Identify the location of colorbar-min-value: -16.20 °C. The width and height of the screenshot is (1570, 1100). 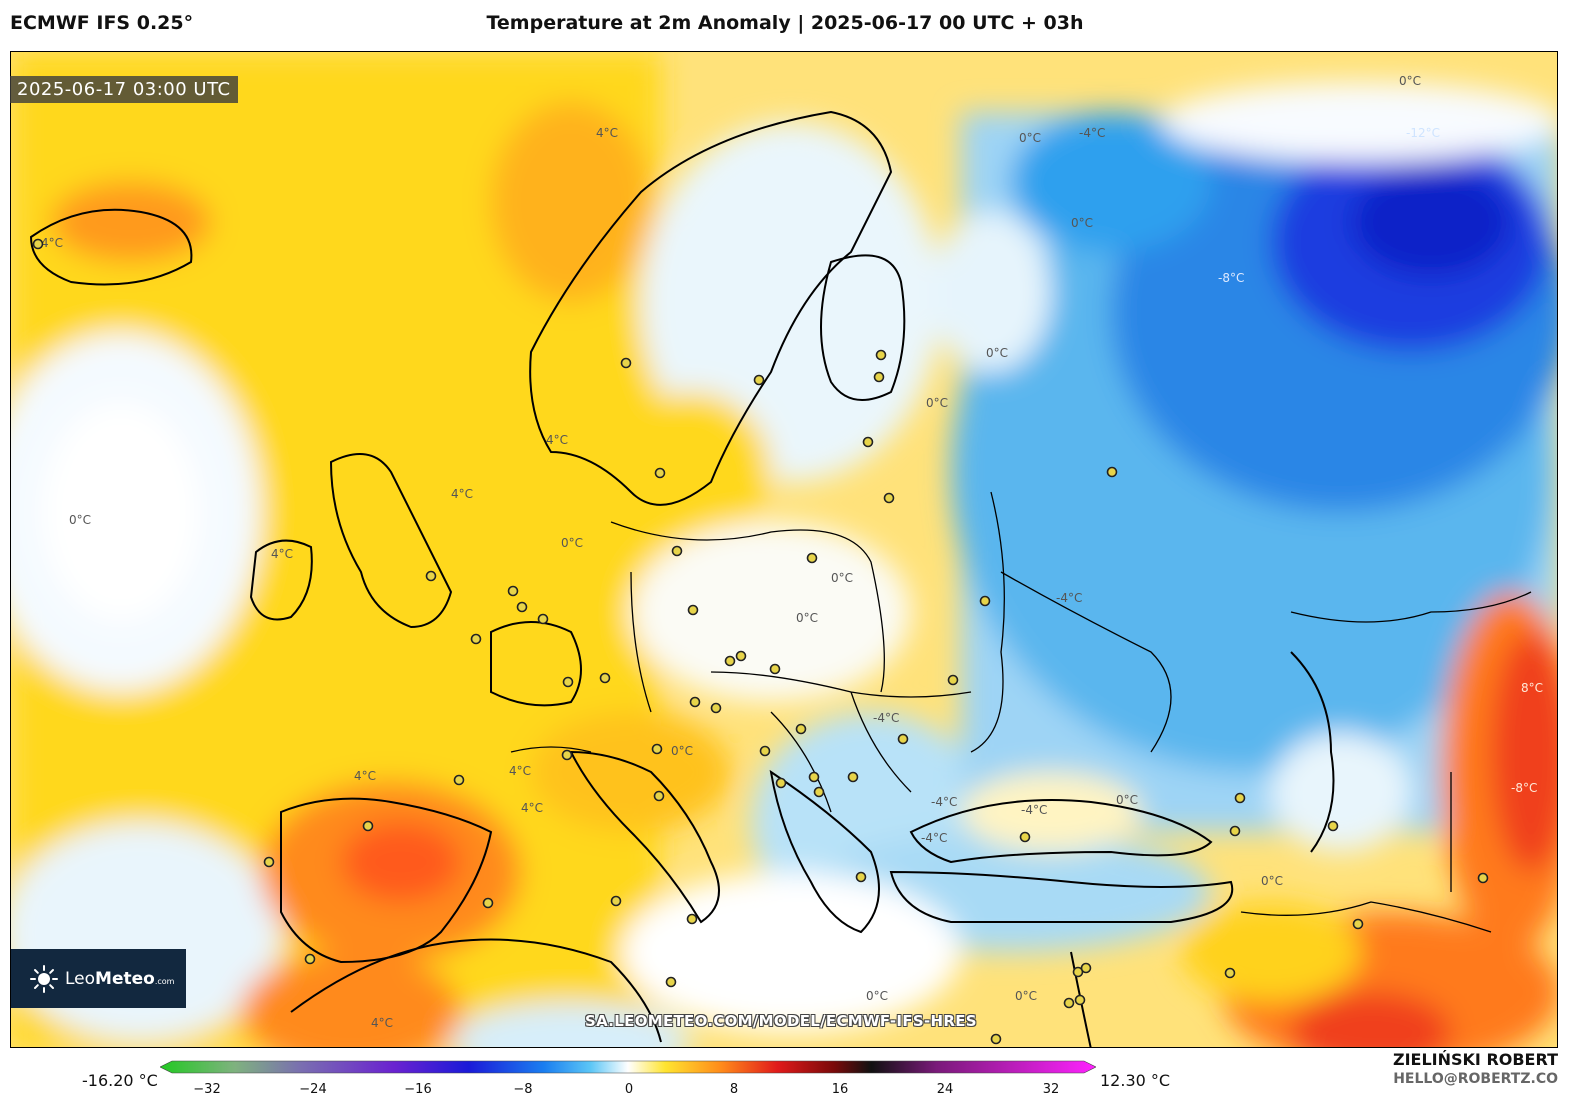
(120, 1080).